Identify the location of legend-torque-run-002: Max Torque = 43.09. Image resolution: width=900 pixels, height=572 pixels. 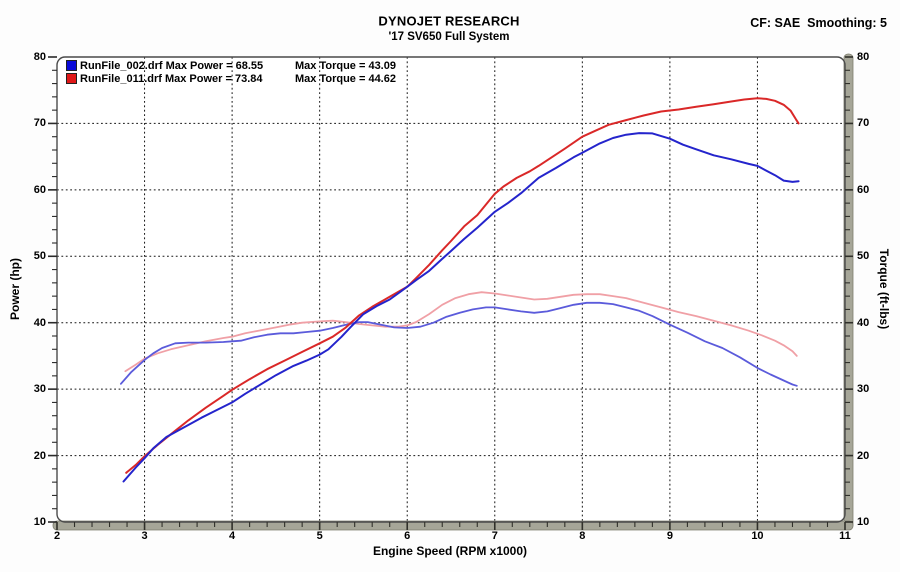
(345, 65).